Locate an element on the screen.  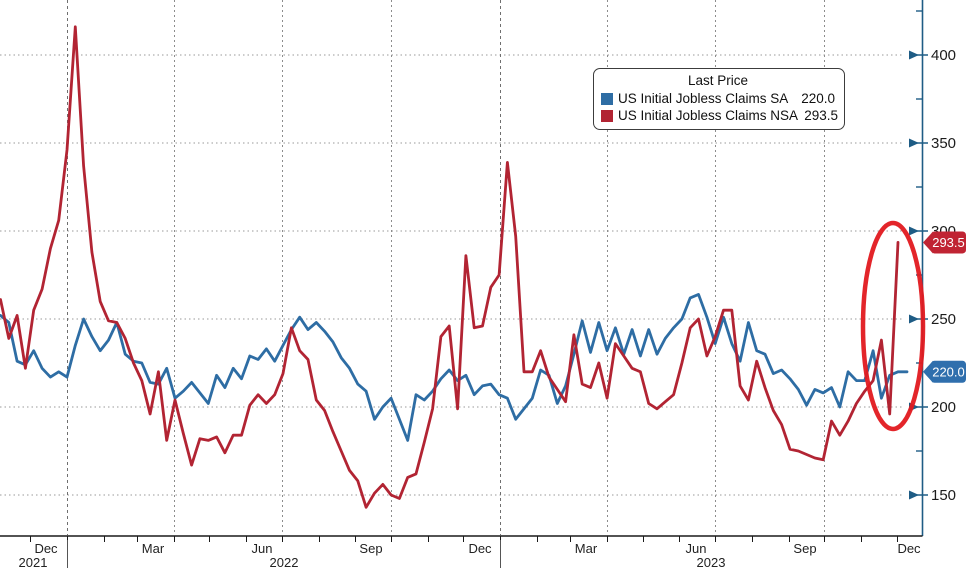
badge-price-text: 293.5 is located at coordinates (948, 242).